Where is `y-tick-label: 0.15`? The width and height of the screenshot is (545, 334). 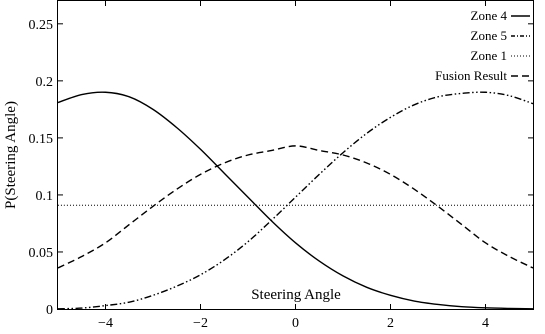 y-tick-label: 0.15 is located at coordinates (41, 139).